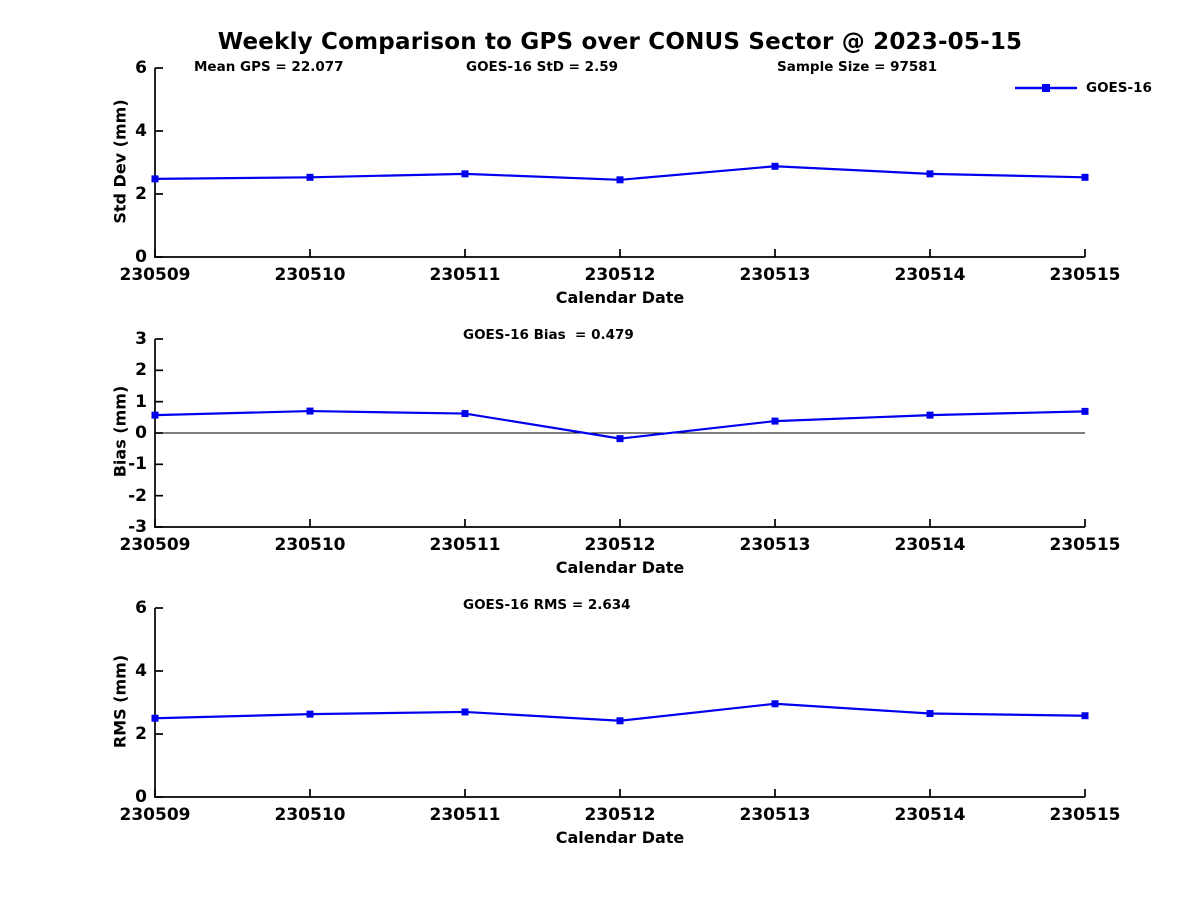 The image size is (1200, 900). I want to click on y-tick-label: 1, so click(141, 401).